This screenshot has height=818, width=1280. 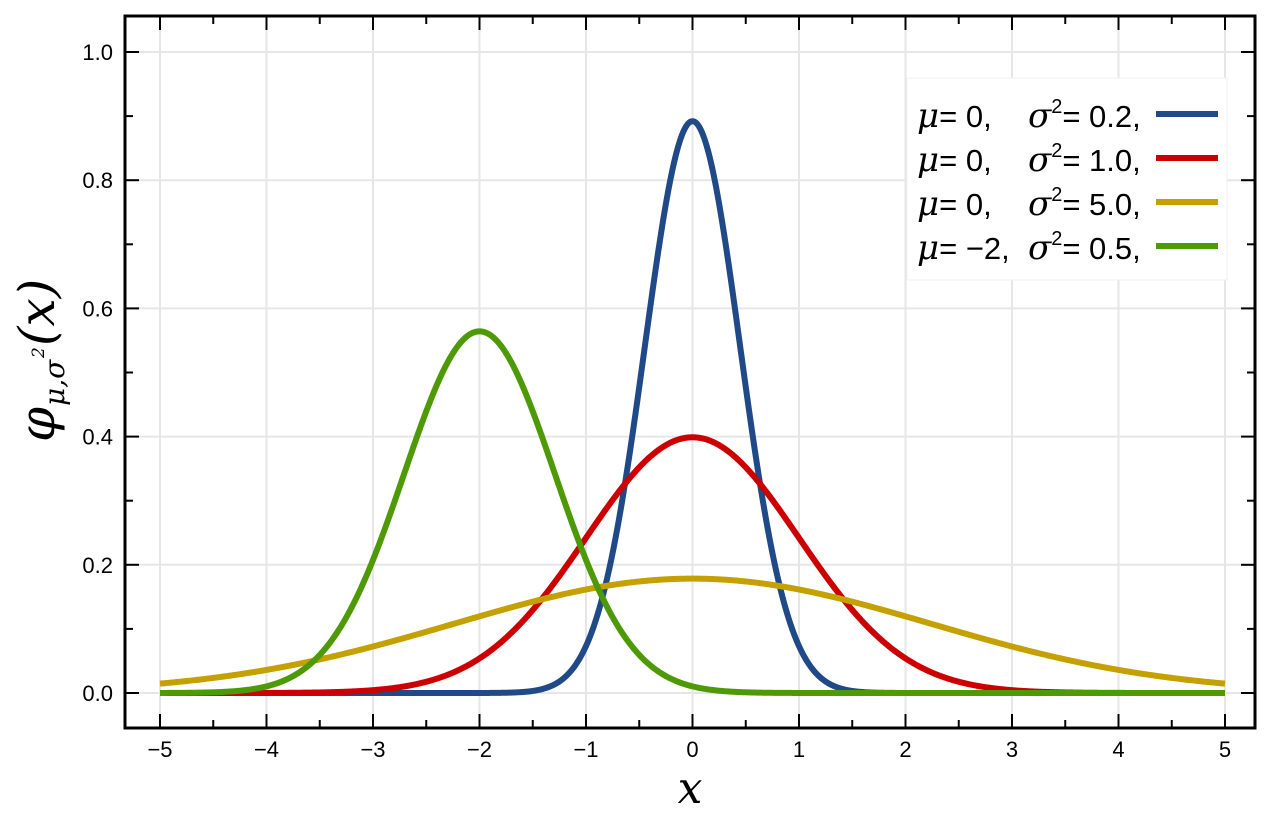 What do you see at coordinates (479, 749) in the screenshot?
I see `x-tick-label: −2` at bounding box center [479, 749].